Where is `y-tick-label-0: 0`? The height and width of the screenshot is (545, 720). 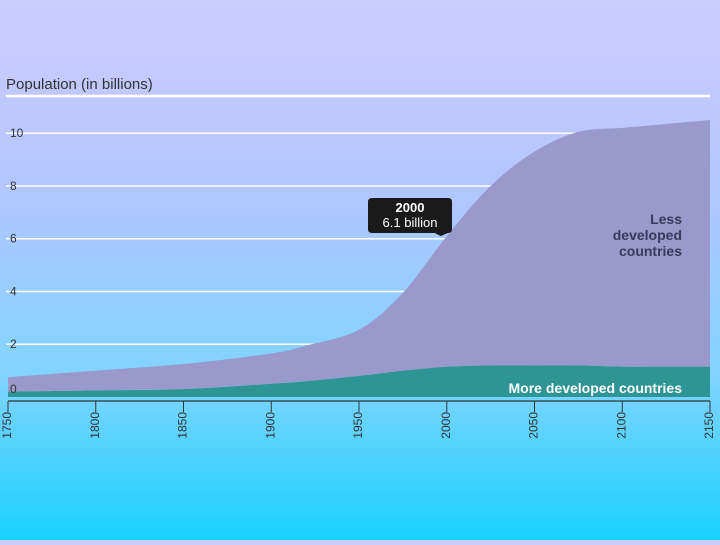 y-tick-label-0: 0 is located at coordinates (13, 389).